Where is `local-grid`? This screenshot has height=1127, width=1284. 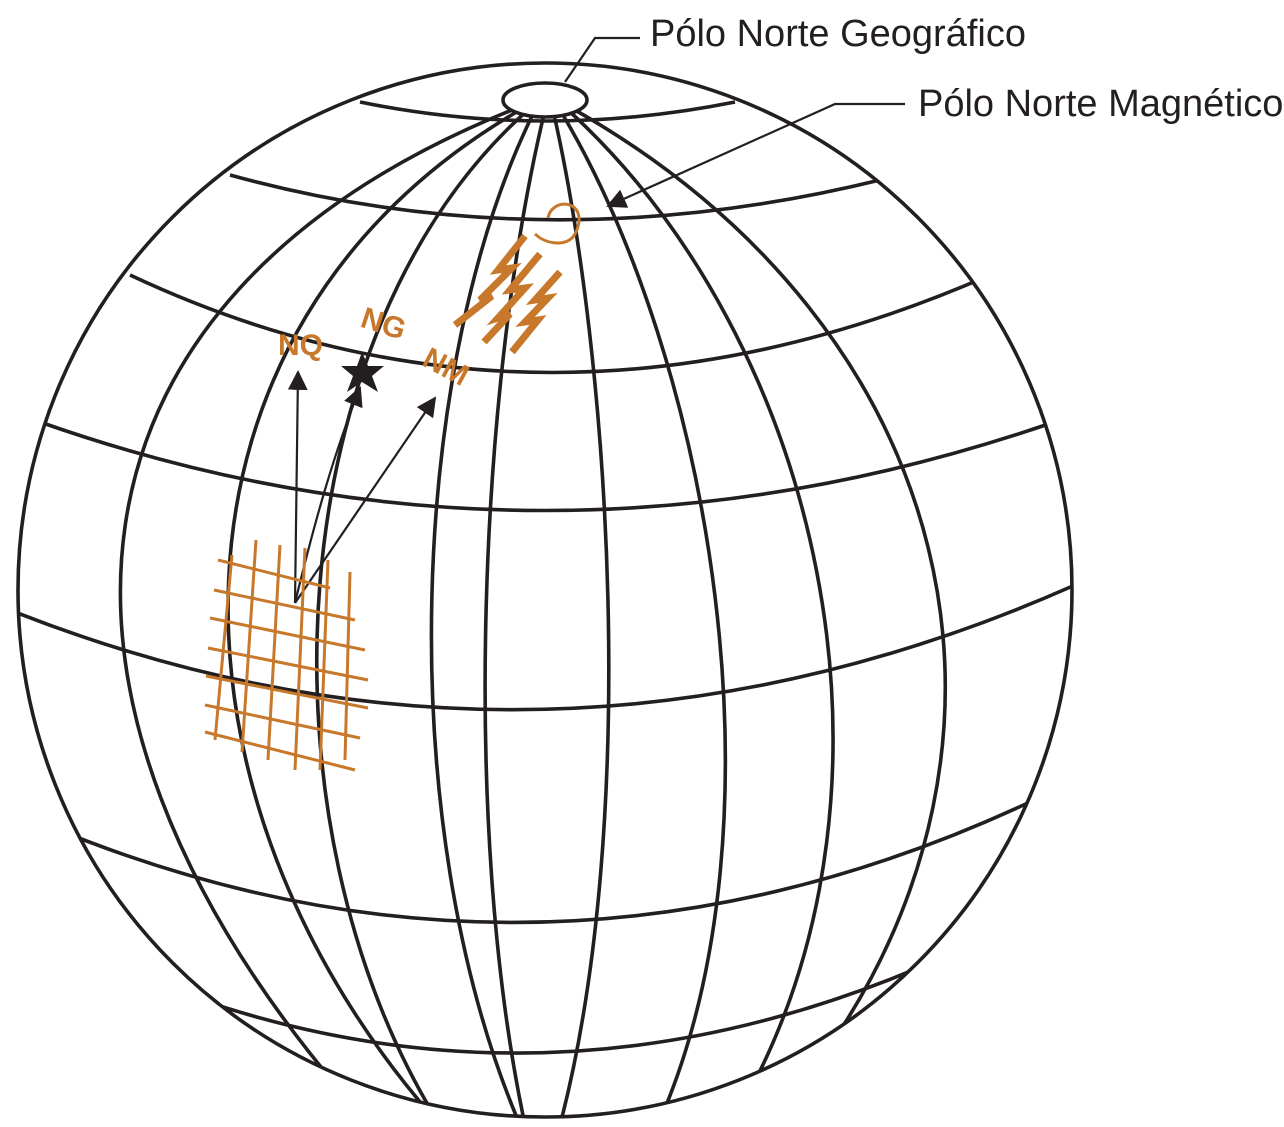 local-grid is located at coordinates (286, 655).